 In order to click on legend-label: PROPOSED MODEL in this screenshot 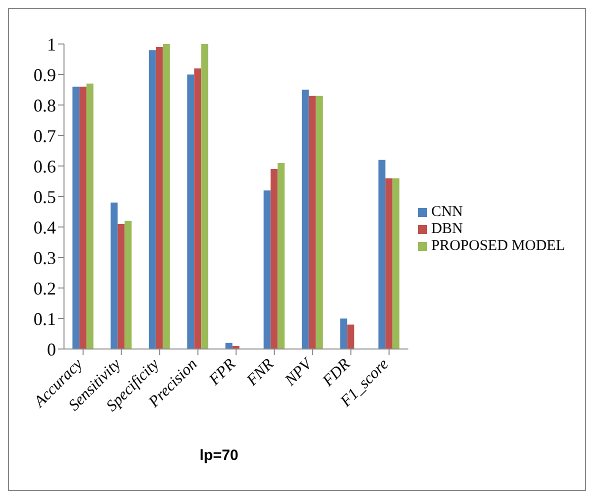, I will do `click(498, 246)`.